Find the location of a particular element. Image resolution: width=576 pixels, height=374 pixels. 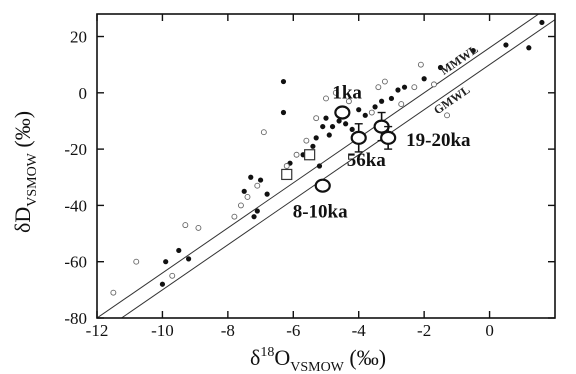

age-label: 19-20ka is located at coordinates (438, 140).